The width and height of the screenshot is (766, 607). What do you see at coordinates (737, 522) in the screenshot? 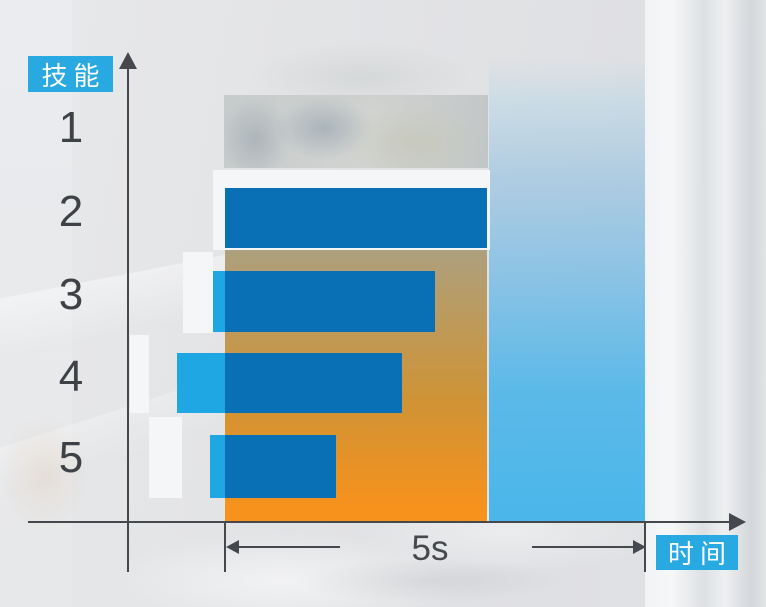
I see `x-axis-arrowhead-icon` at bounding box center [737, 522].